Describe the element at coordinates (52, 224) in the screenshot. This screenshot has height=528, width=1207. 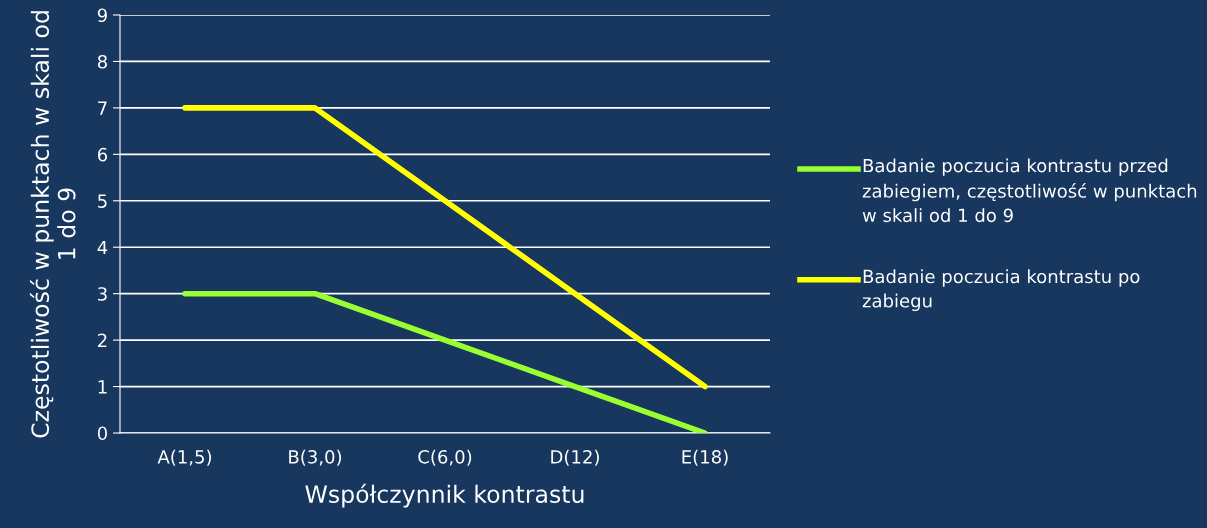
I see `y-axis-title: Częstotliwość w punktach w skali od 1 do 9` at that location.